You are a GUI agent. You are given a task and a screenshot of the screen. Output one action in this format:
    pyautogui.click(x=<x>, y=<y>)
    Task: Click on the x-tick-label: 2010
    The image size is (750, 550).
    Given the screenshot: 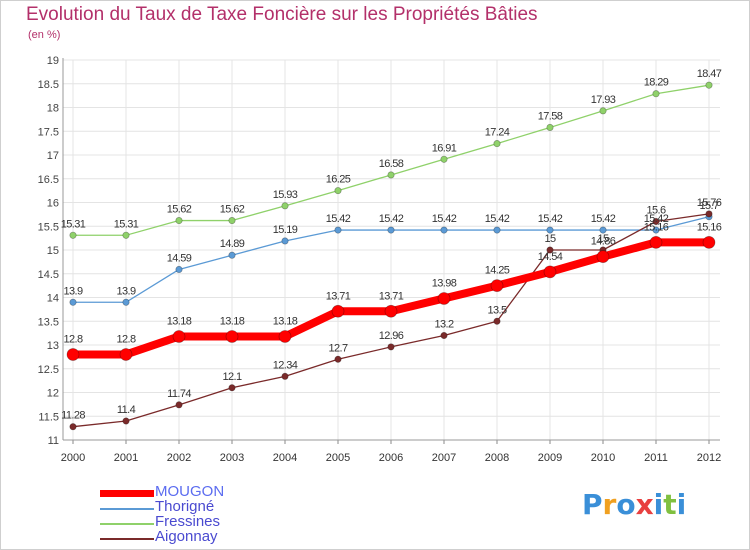 What is the action you would take?
    pyautogui.click(x=603, y=458)
    